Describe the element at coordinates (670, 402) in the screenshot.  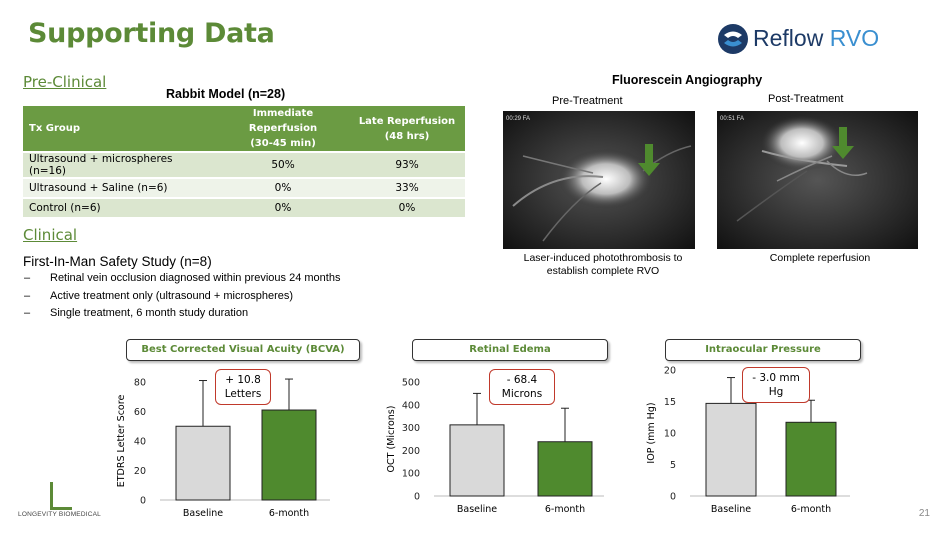
I see `y-tick-label: 15` at that location.